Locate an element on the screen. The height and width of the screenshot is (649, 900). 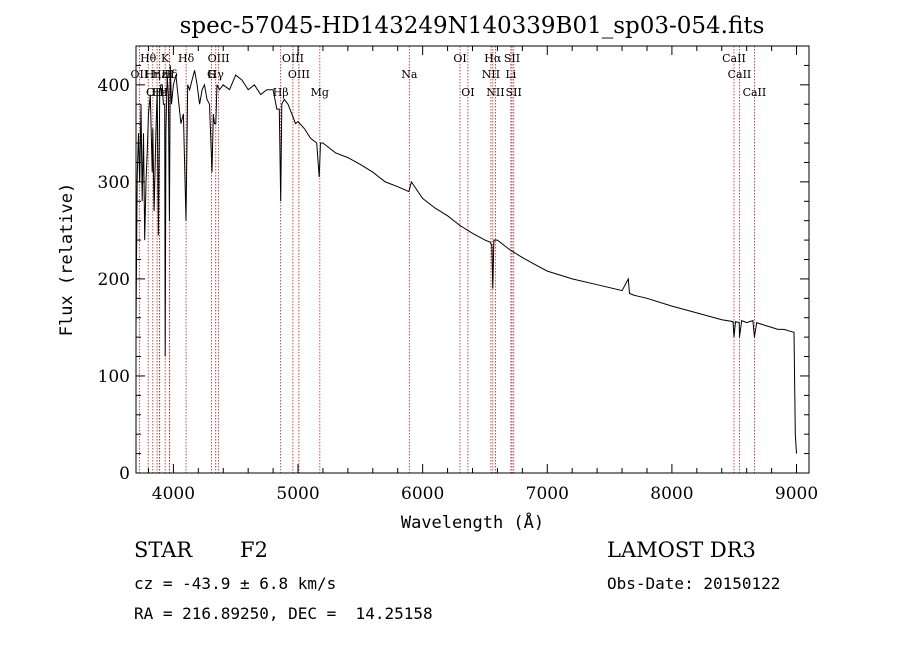
line-marker-label: Hε is located at coordinates (160, 74).